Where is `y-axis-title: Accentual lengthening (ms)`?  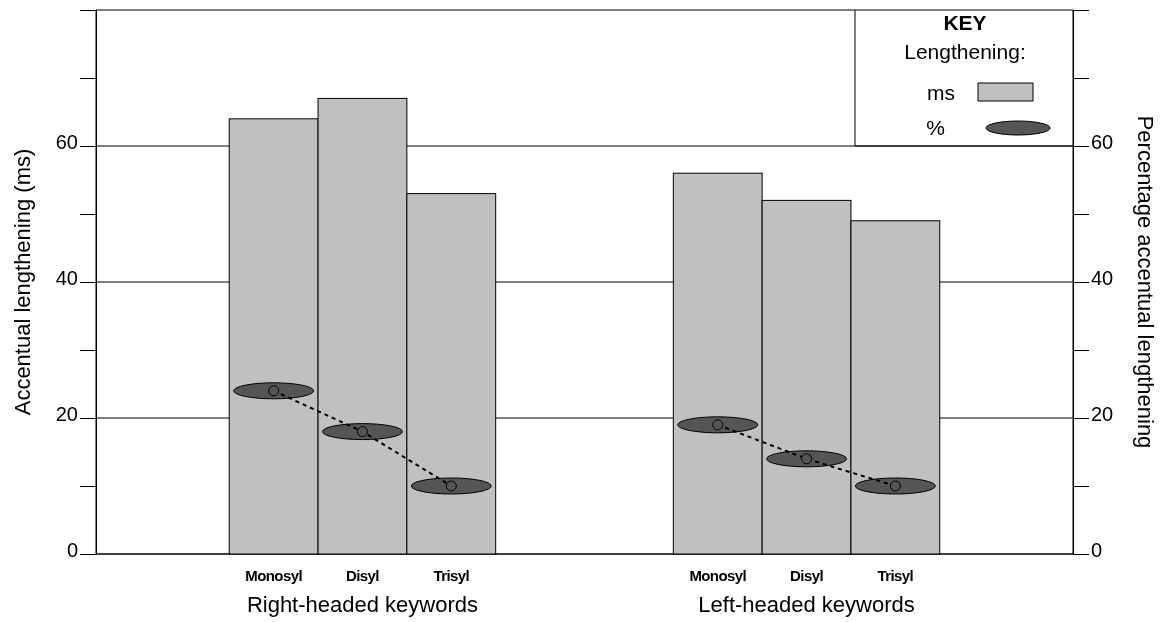
y-axis-title: Accentual lengthening (ms) is located at coordinates (22, 282).